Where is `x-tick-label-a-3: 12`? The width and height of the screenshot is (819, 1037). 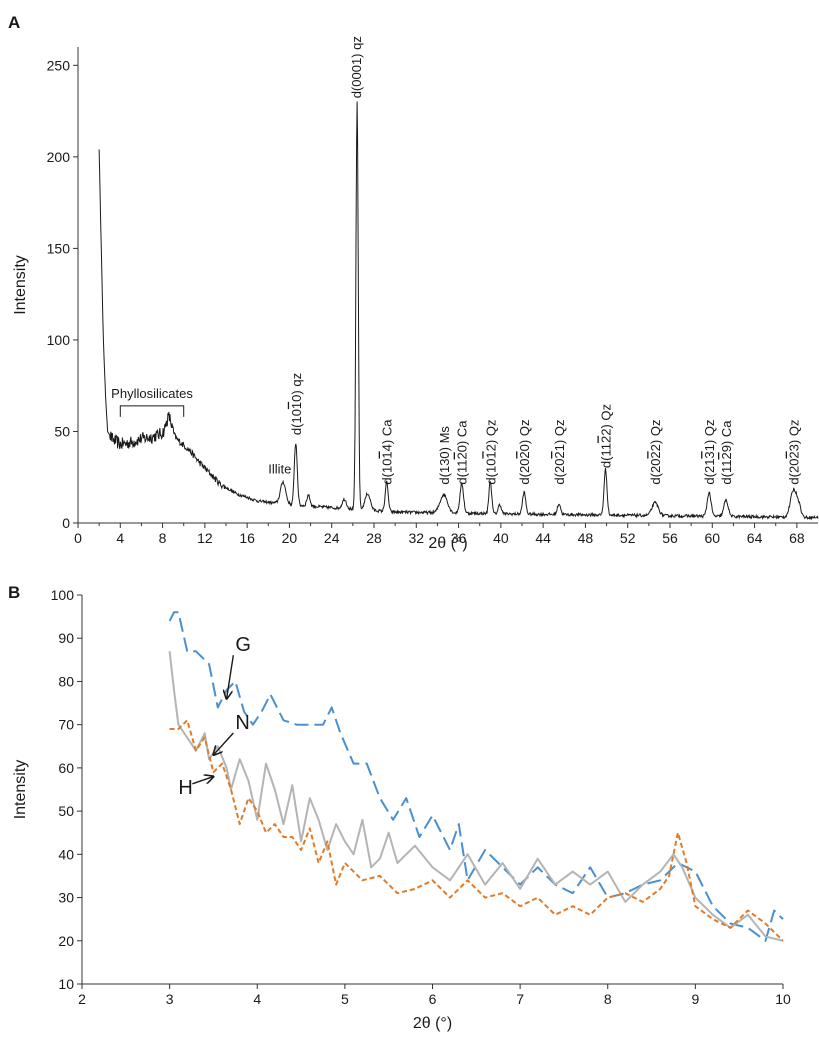 x-tick-label-a-3: 12 is located at coordinates (205, 538).